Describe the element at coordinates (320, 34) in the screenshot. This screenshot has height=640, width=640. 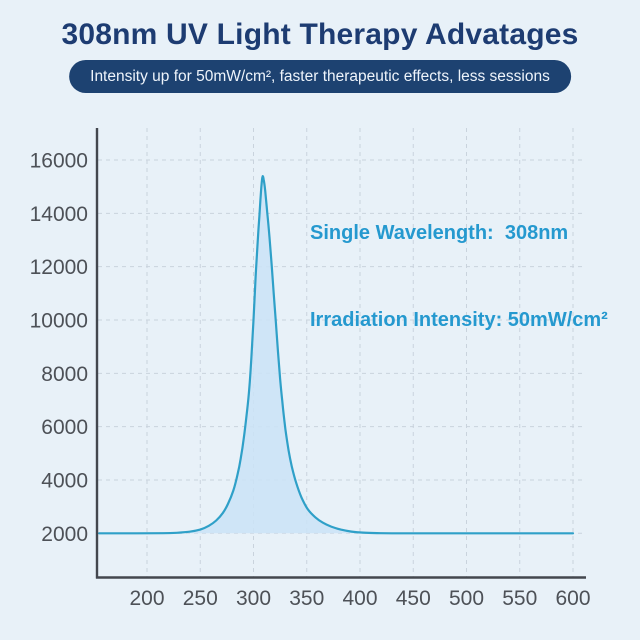
I see `page-title: 308nm UV Light Therapy Advatages` at that location.